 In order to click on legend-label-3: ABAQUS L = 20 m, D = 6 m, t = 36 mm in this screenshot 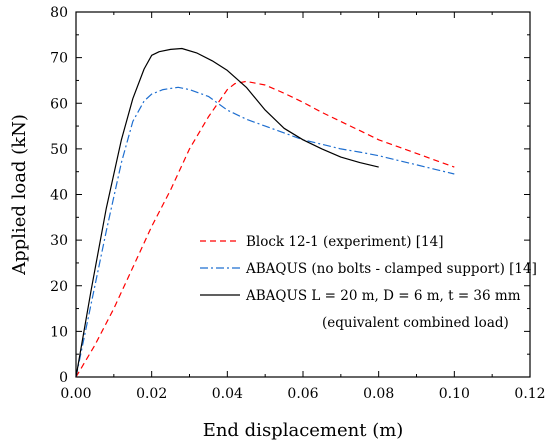, I will do `click(383, 296)`.